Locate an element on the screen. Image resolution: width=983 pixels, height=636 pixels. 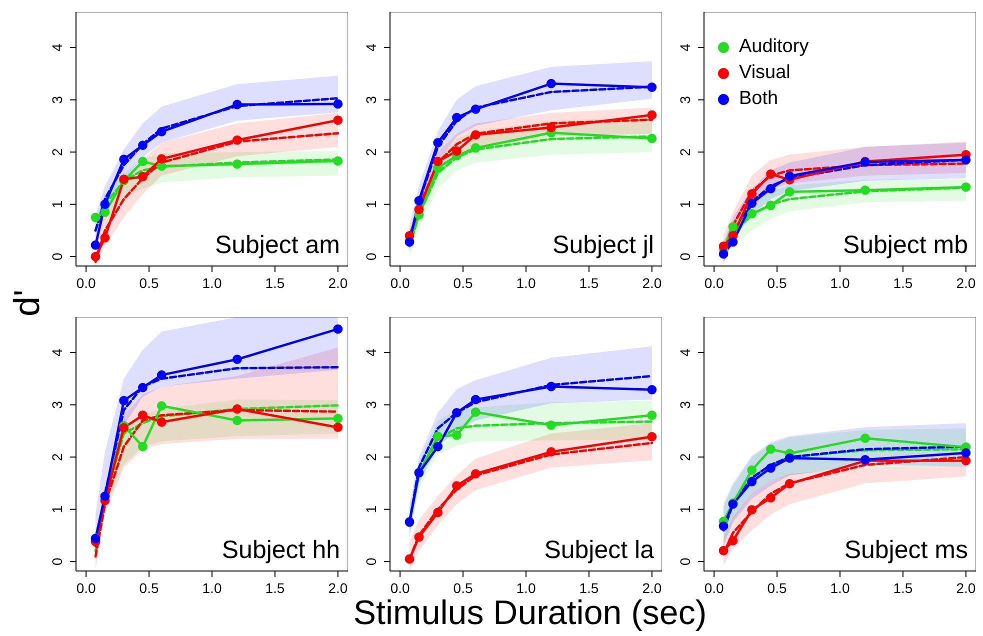
legend-label: Auditory is located at coordinates (774, 47).